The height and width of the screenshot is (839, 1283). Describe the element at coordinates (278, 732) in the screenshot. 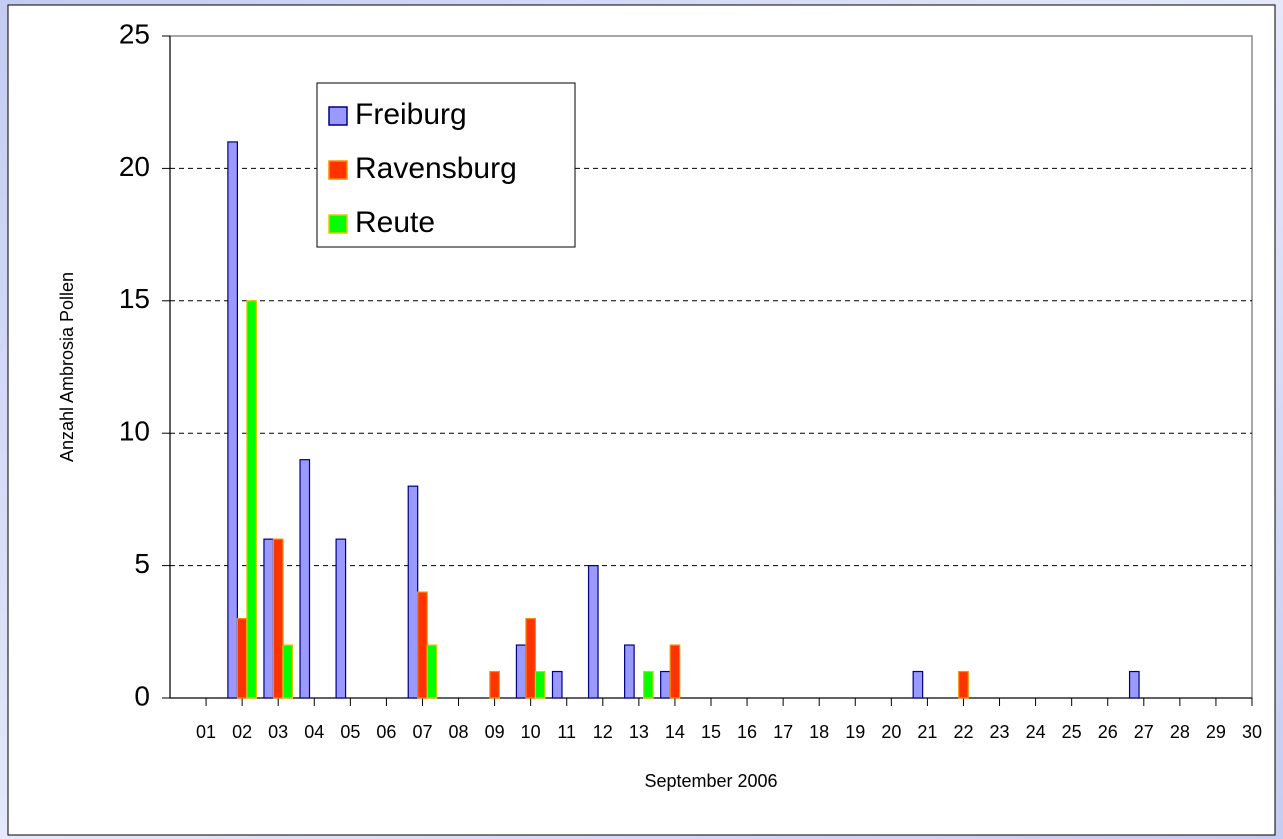

I see `x-tick-label: 03` at that location.